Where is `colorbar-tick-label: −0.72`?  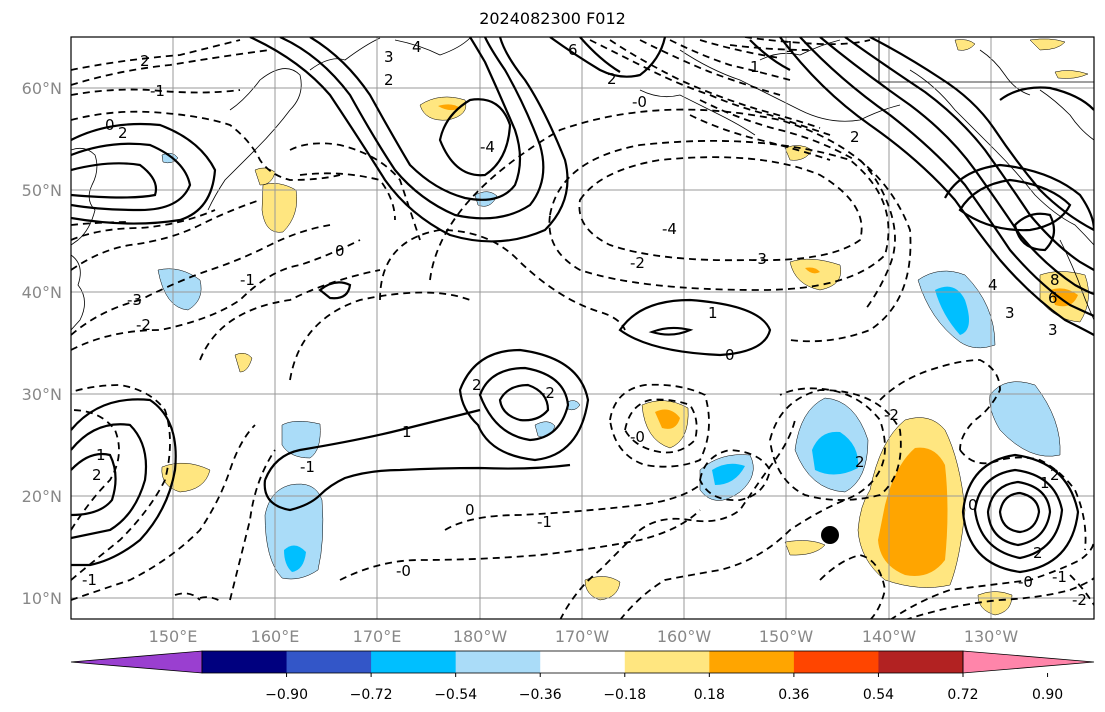
colorbar-tick-label: −0.72 is located at coordinates (371, 695).